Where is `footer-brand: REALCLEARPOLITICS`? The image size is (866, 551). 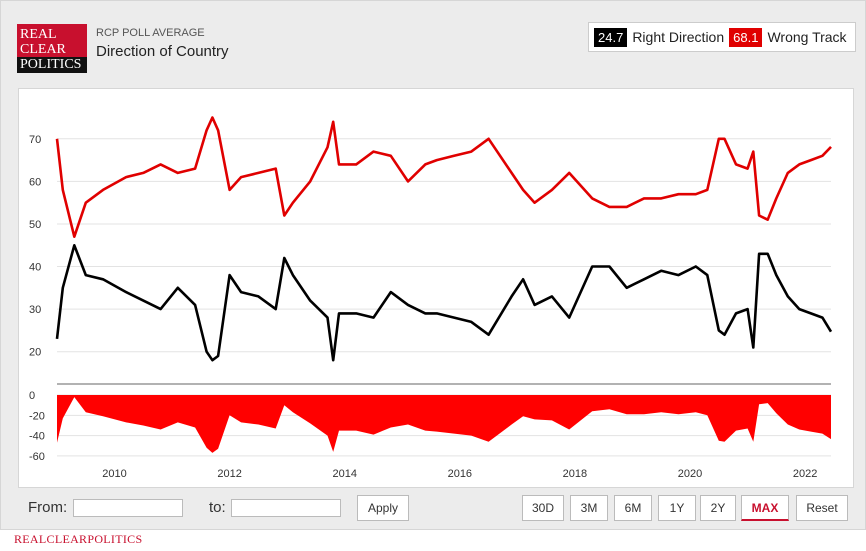 footer-brand: REALCLEARPOLITICS is located at coordinates (78, 539).